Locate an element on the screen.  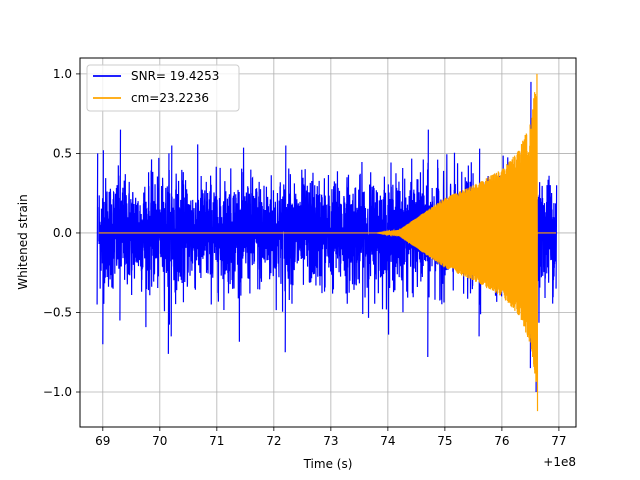
x-tick-label: 77 is located at coordinates (558, 441).